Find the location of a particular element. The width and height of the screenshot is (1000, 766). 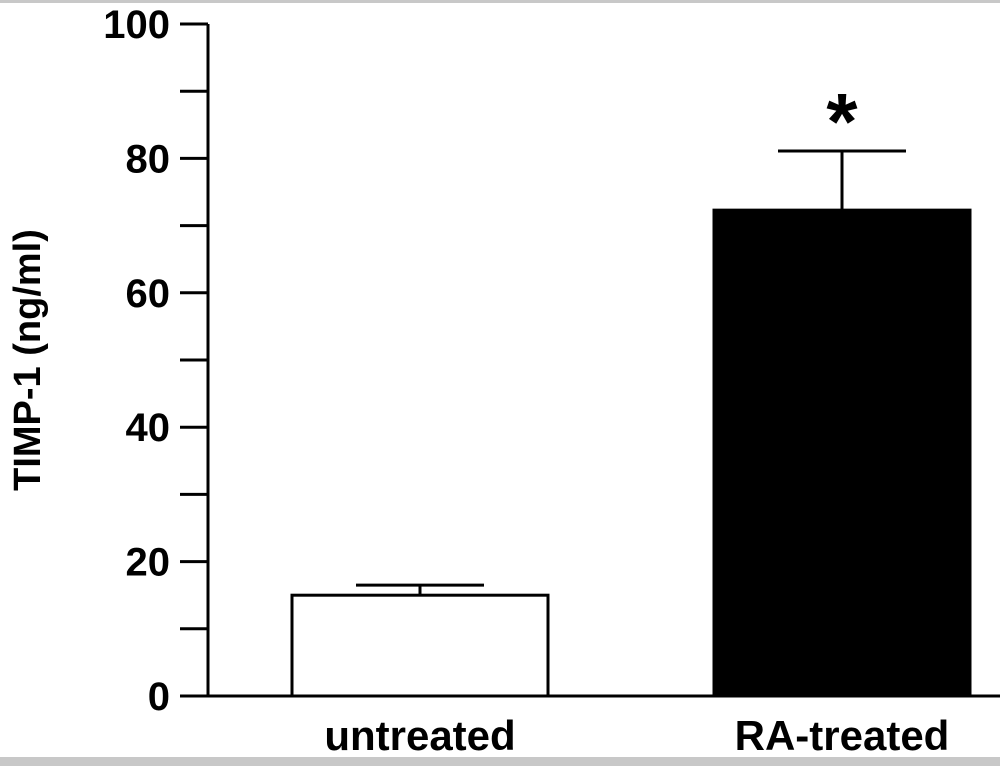

top-border is located at coordinates (500, 1).